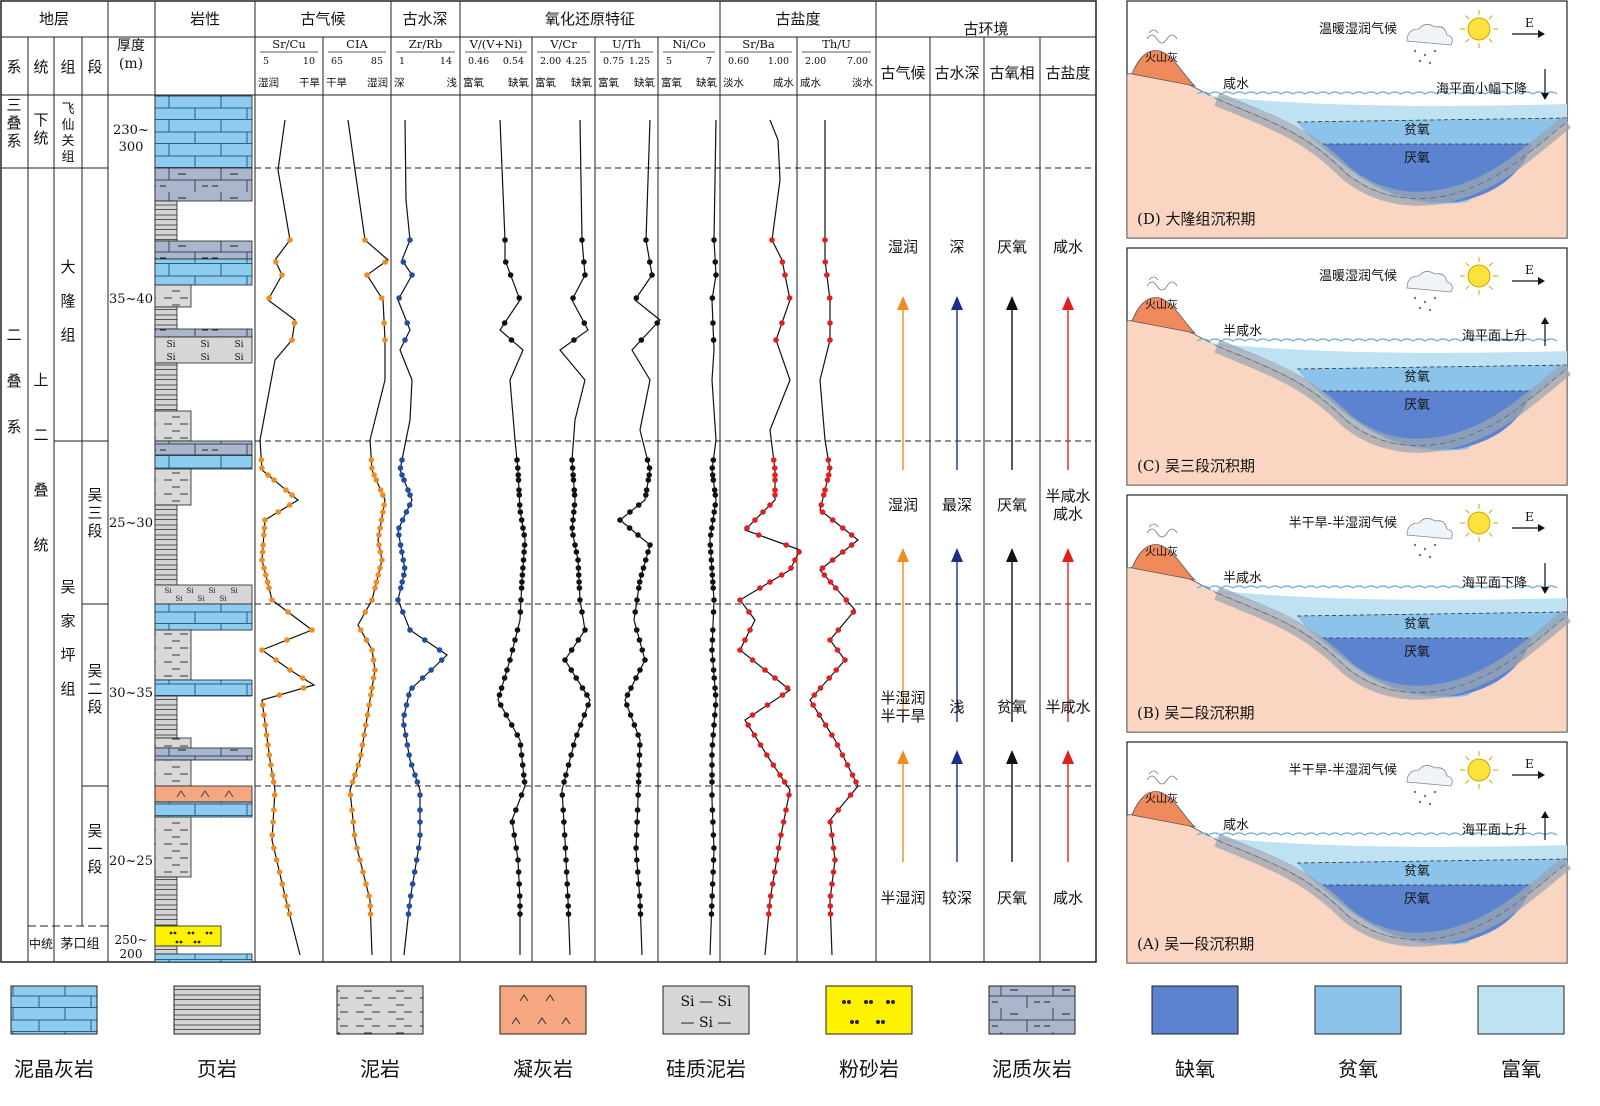  I want to click on col-left-label: 淡水, so click(733, 83).